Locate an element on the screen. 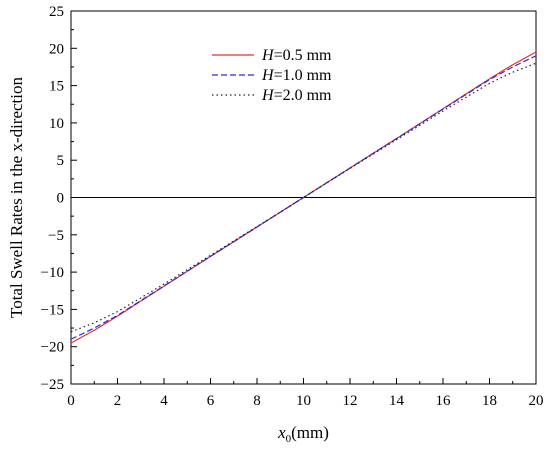  legend-label-rest: =2.0 mm is located at coordinates (303, 95).